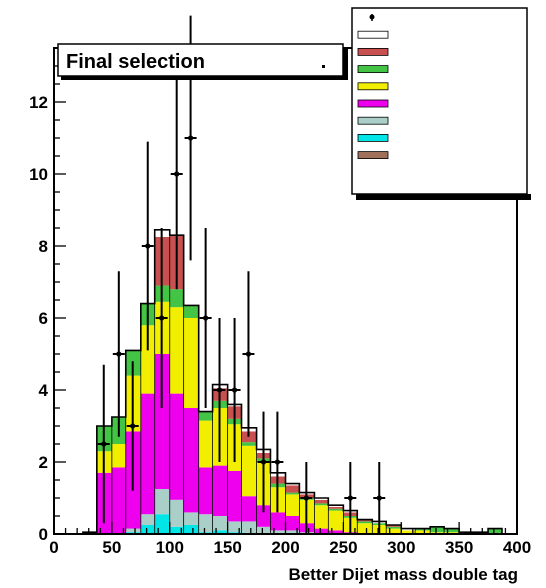  I want to click on stat-box-dot, so click(323, 66).